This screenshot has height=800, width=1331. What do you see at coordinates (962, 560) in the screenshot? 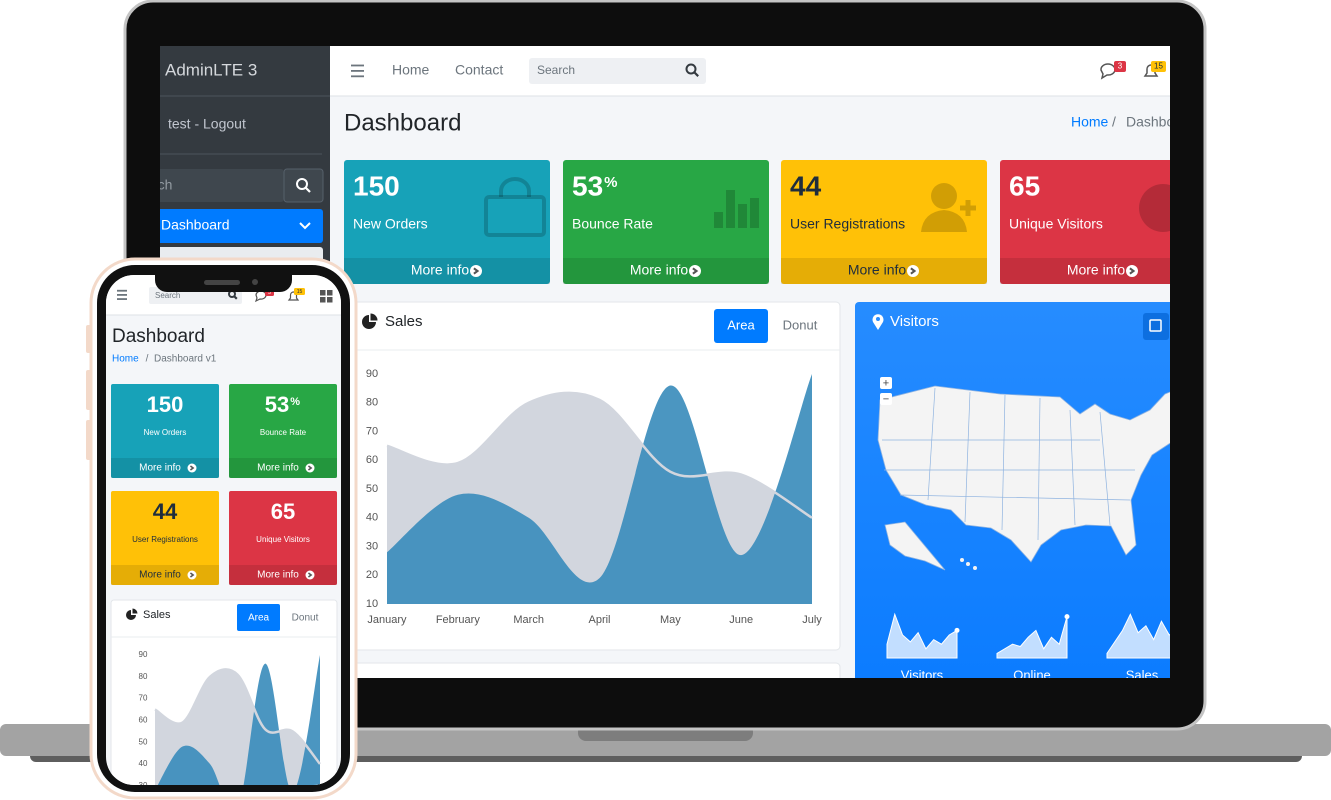
I see `hawaii` at bounding box center [962, 560].